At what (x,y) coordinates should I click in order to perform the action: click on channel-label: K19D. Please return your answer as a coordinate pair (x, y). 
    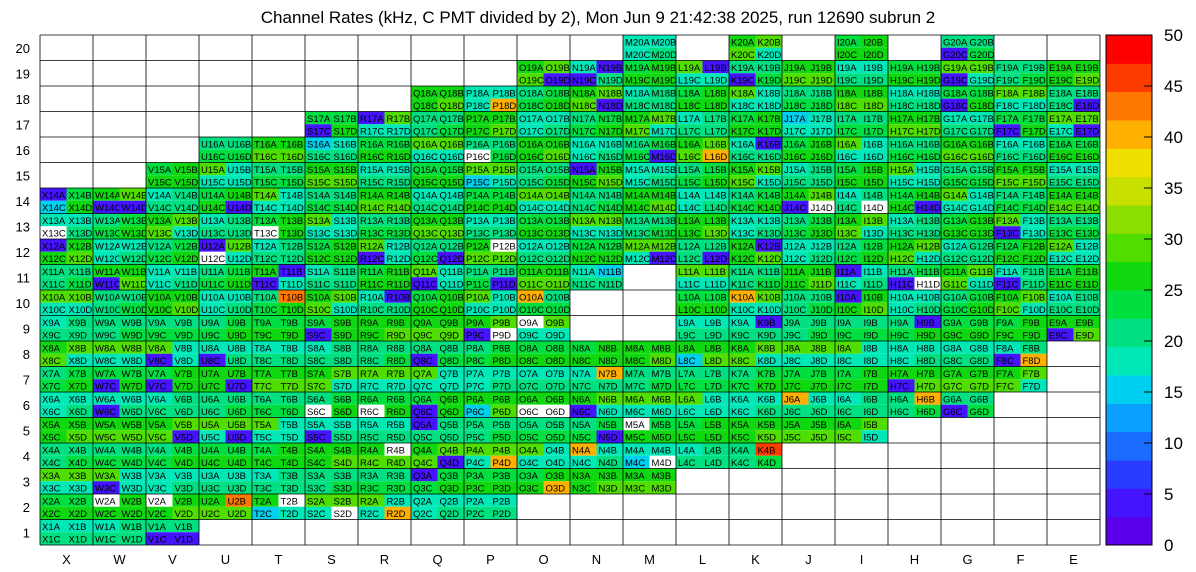
    Looking at the image, I should click on (770, 81).